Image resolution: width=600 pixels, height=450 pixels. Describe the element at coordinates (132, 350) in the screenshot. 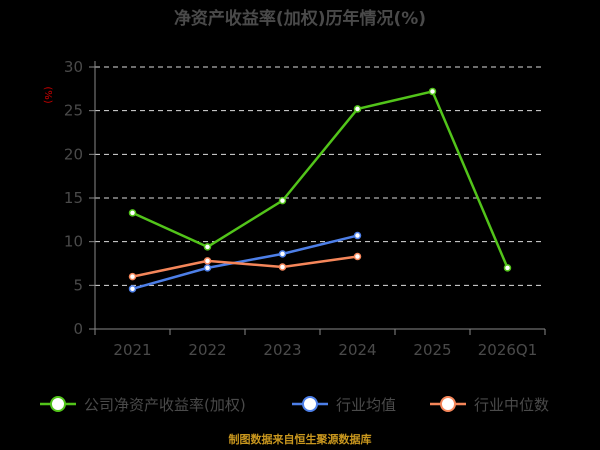

I see `x-tick-label: 2021` at that location.